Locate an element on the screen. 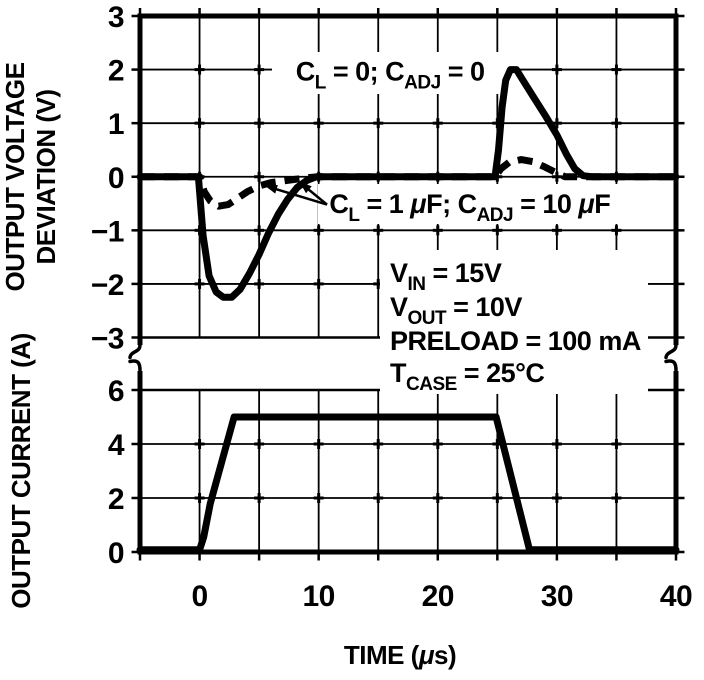  solid-curve-label: CL = 0; CADJ = 0 is located at coordinates (390, 74).